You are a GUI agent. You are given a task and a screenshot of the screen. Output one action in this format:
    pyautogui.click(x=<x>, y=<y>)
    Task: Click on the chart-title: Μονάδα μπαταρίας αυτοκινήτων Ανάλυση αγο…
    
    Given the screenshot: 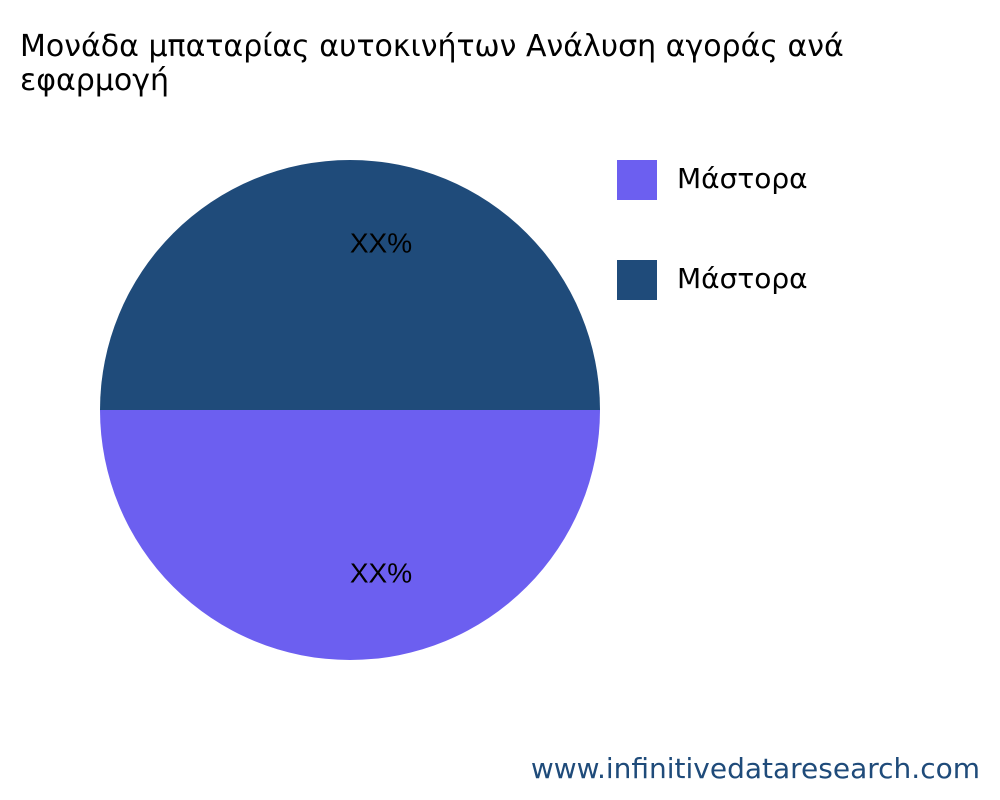 What is the action you would take?
    pyautogui.click(x=432, y=63)
    